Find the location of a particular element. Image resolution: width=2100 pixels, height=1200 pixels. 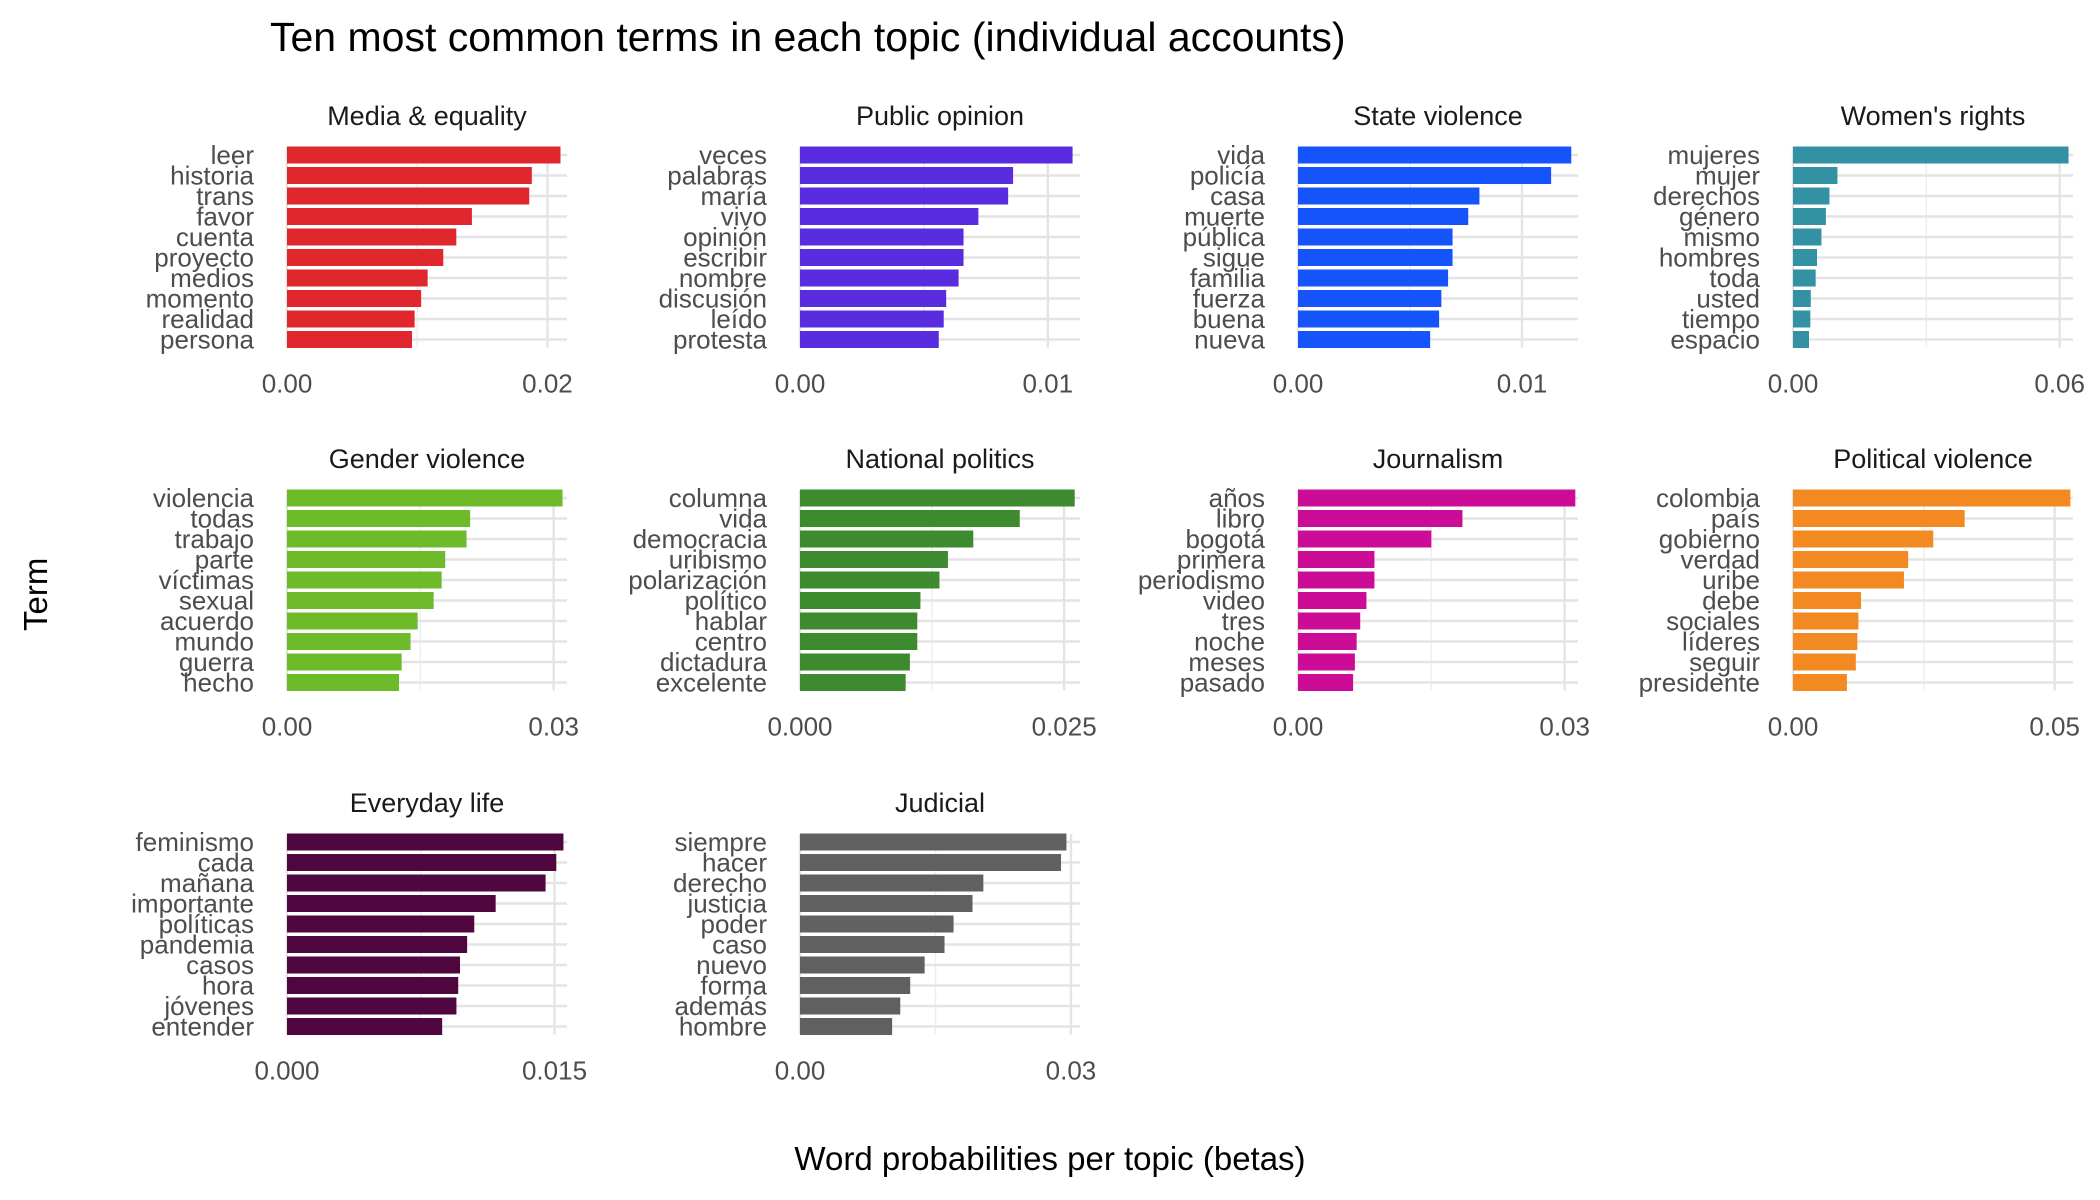

term-label: escribir is located at coordinates (725, 258).